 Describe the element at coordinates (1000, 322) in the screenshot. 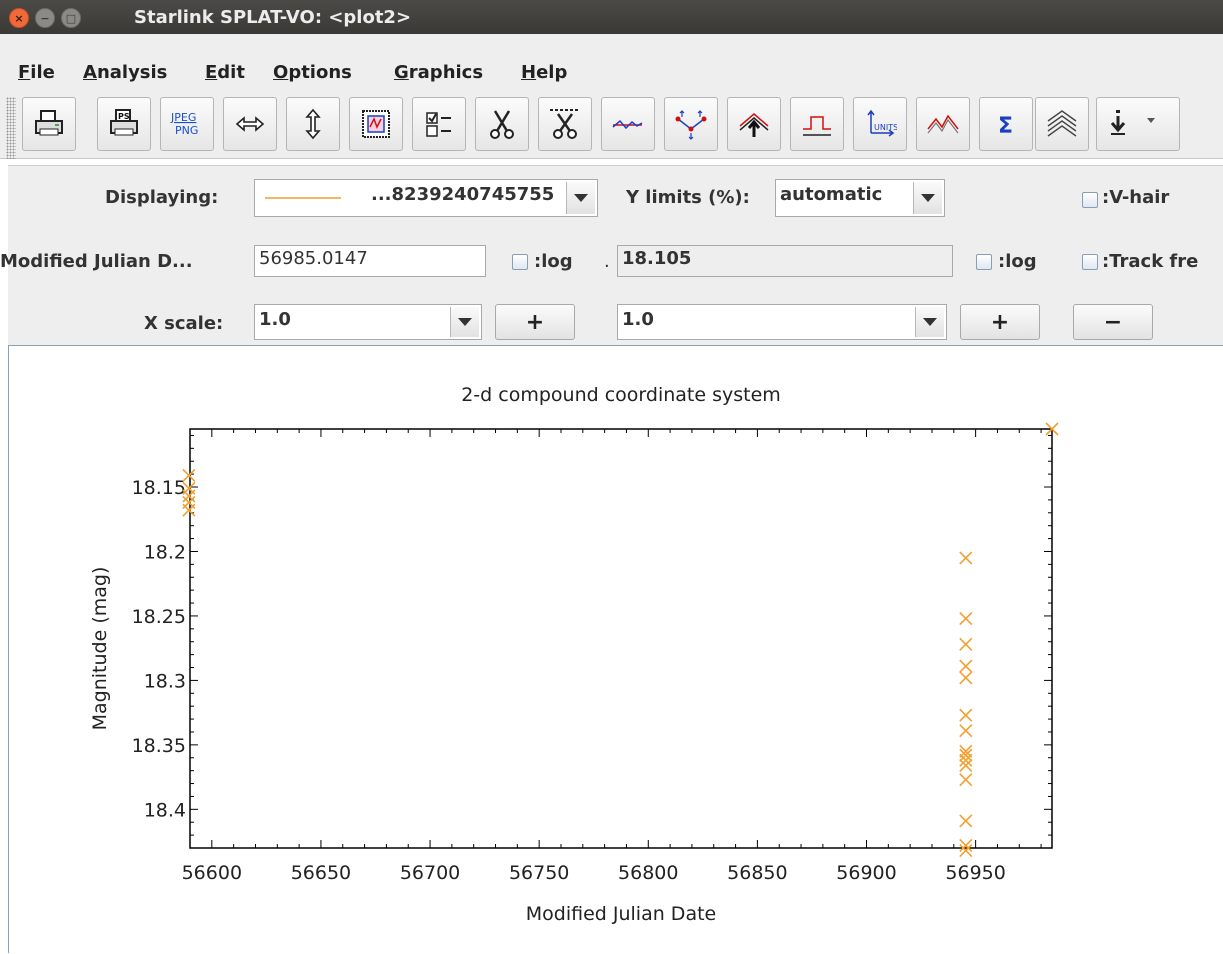

I see `yscale-increase-button: +` at that location.